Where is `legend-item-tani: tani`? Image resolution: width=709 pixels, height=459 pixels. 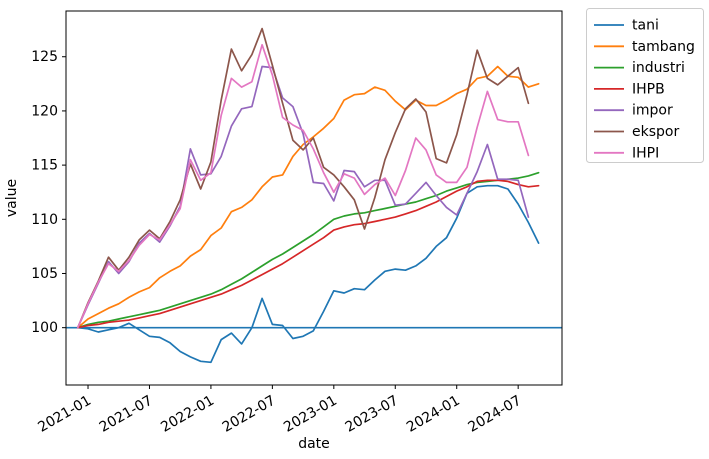
legend-item-tani: tani is located at coordinates (626, 26).